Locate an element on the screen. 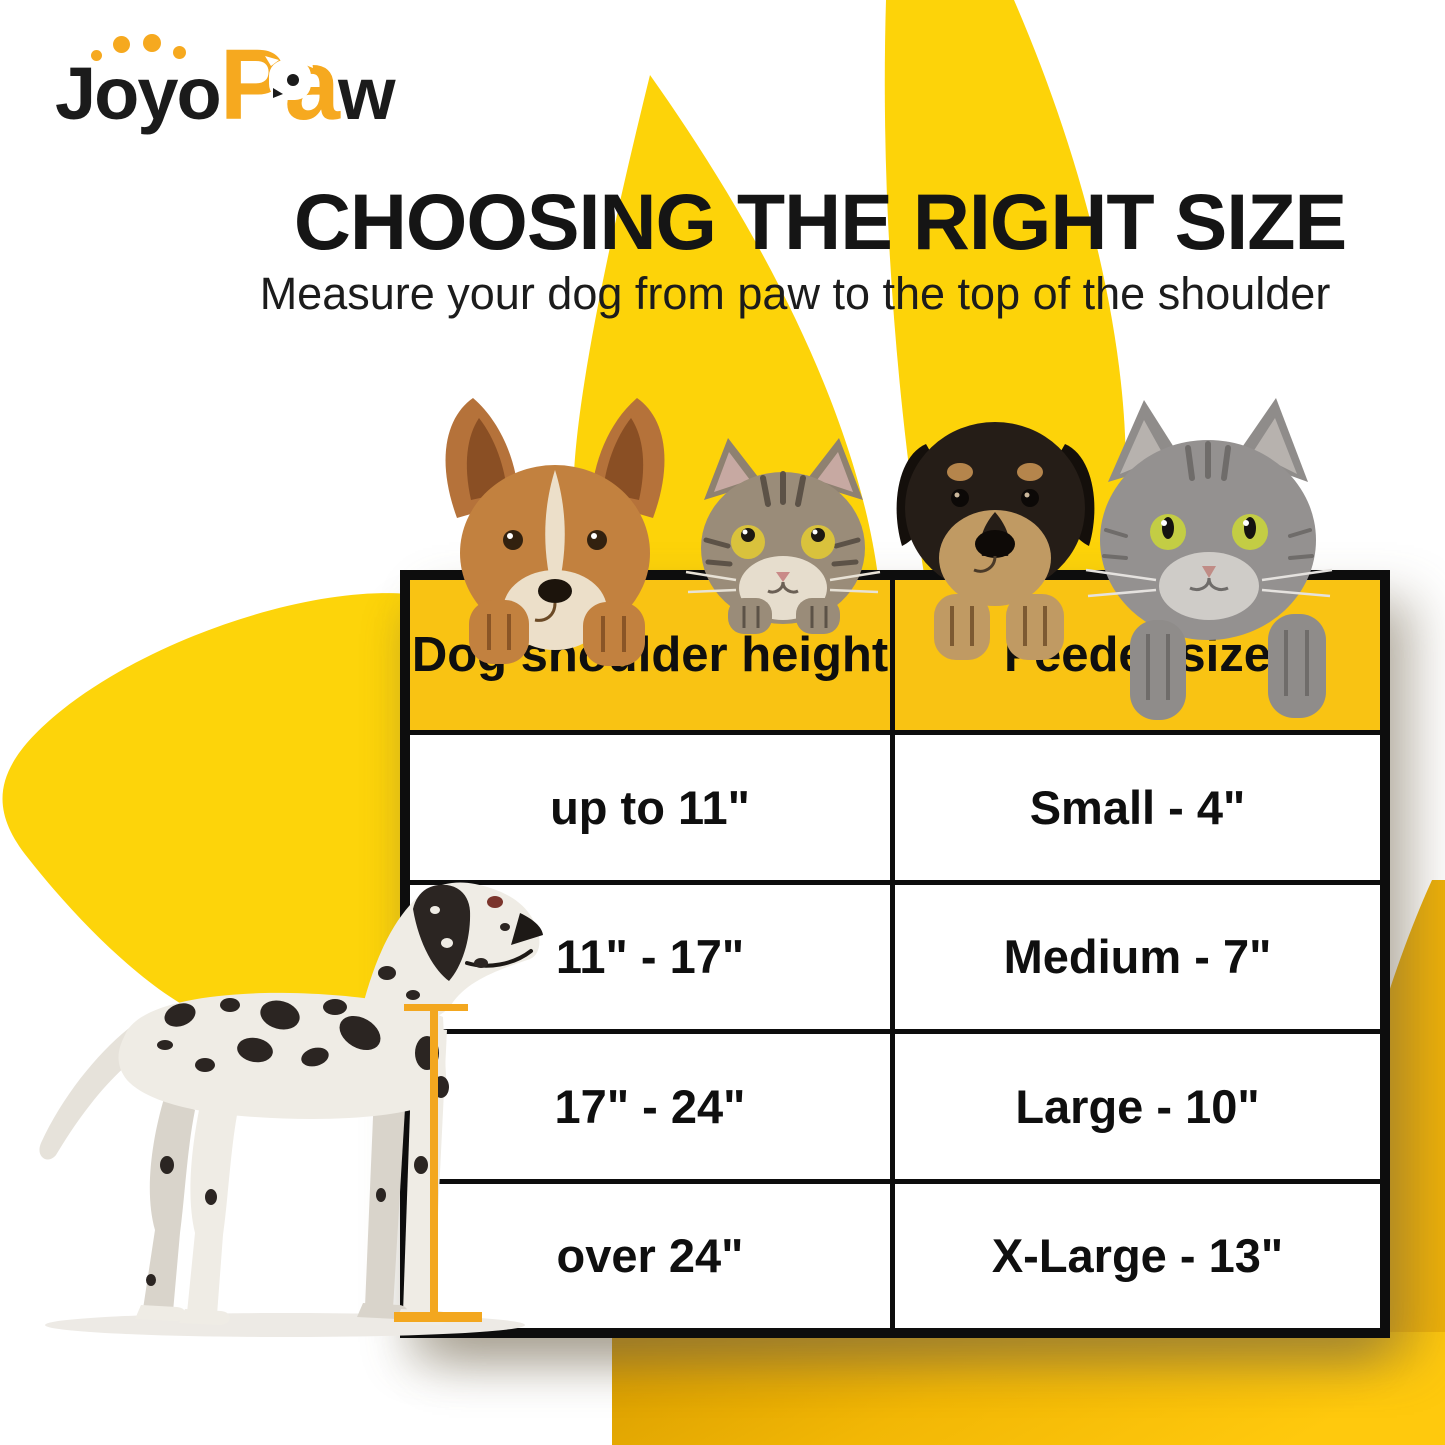 This screenshot has width=1445, height=1445. puppy-eyes-icon is located at coordinates (995, 498).